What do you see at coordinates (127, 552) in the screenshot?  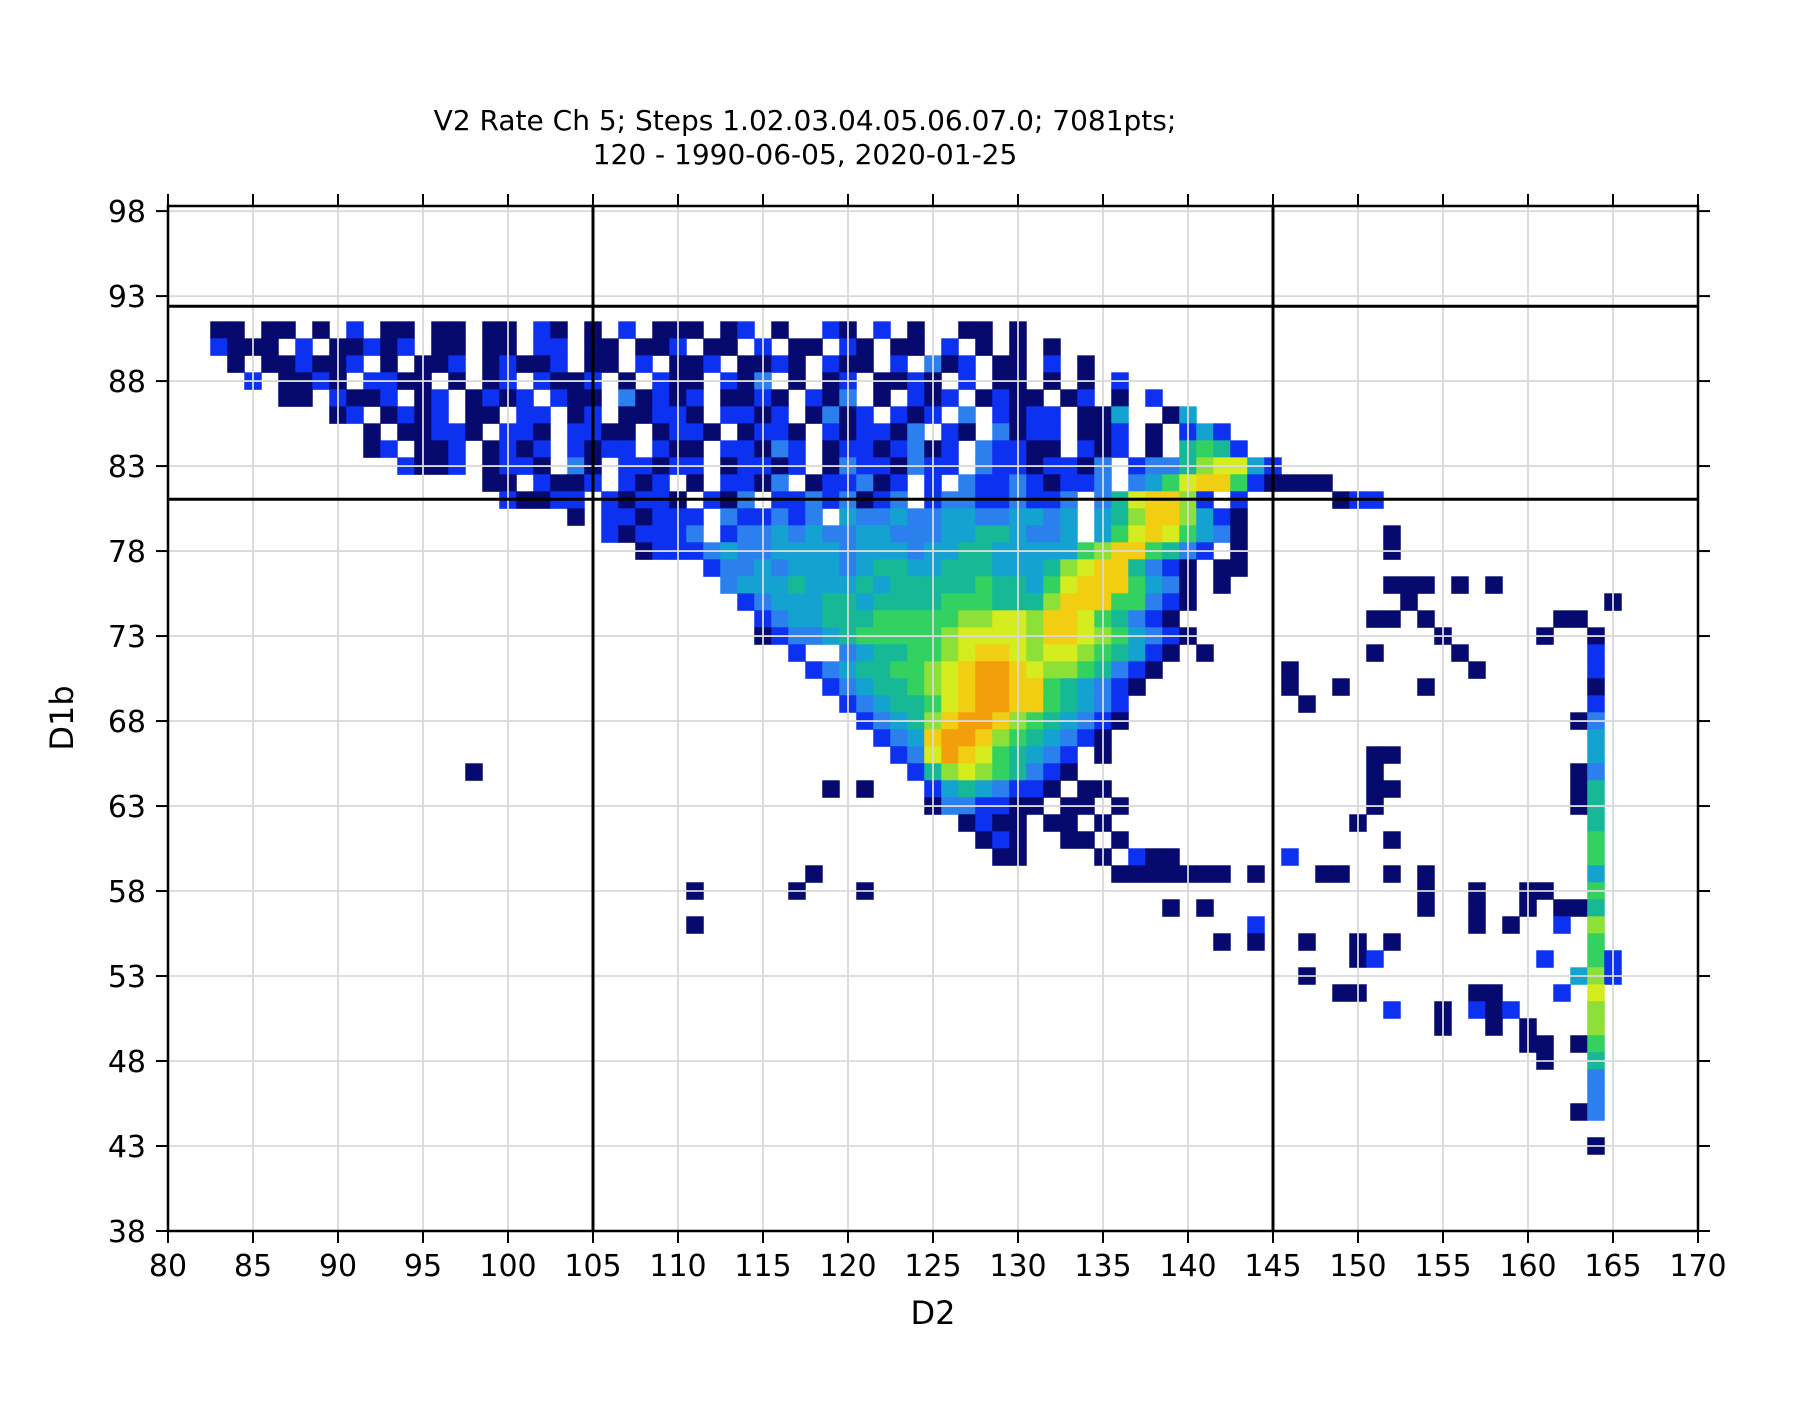 I see `y-tick-label: 78` at bounding box center [127, 552].